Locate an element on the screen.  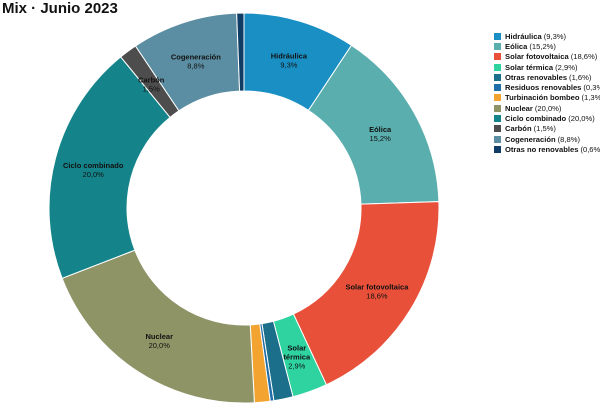
legend-label: Carbón is located at coordinates (518, 129).